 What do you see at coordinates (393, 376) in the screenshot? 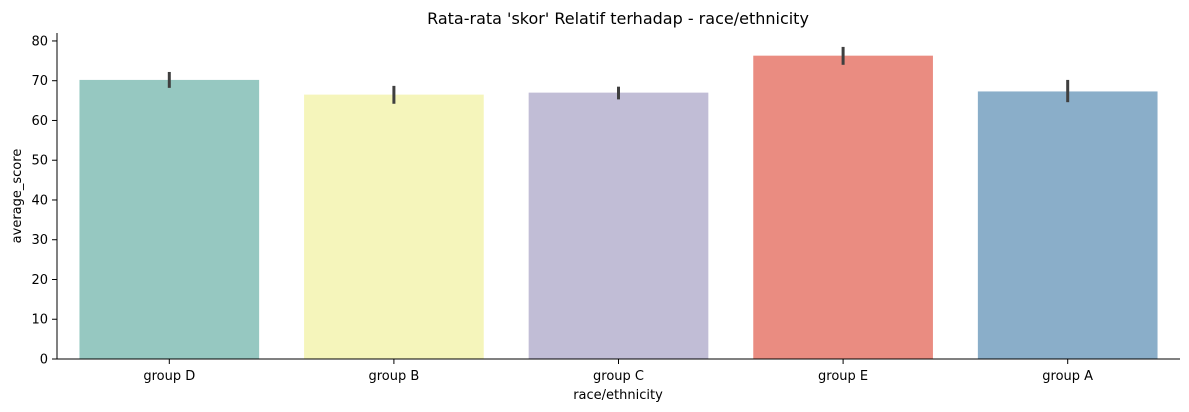
I see `x-tick-label: group B` at bounding box center [393, 376].